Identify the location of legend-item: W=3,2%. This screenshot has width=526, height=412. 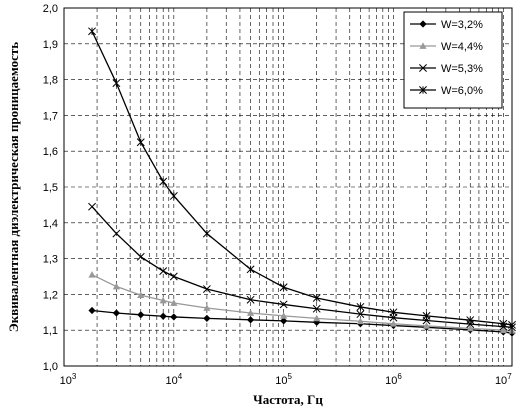
(446, 25).